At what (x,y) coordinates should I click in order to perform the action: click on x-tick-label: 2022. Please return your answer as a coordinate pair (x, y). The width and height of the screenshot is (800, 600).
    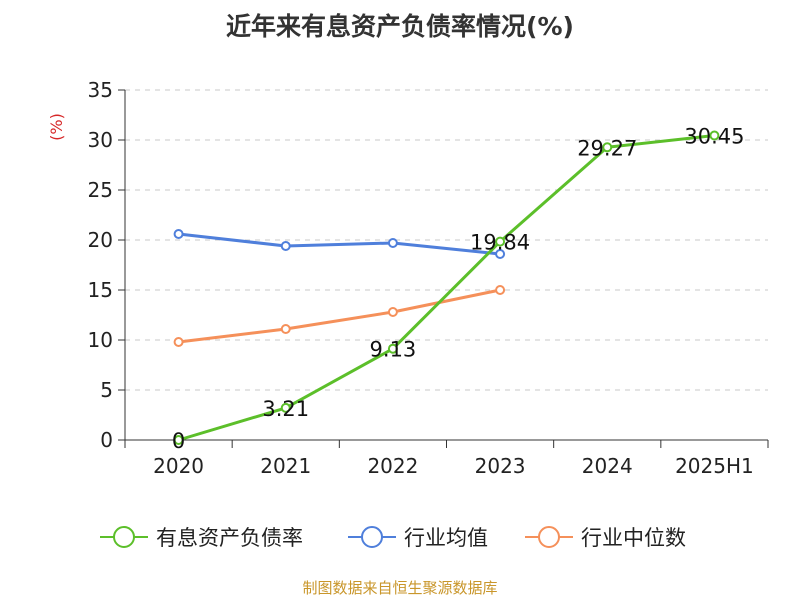
    Looking at the image, I should click on (392, 466).